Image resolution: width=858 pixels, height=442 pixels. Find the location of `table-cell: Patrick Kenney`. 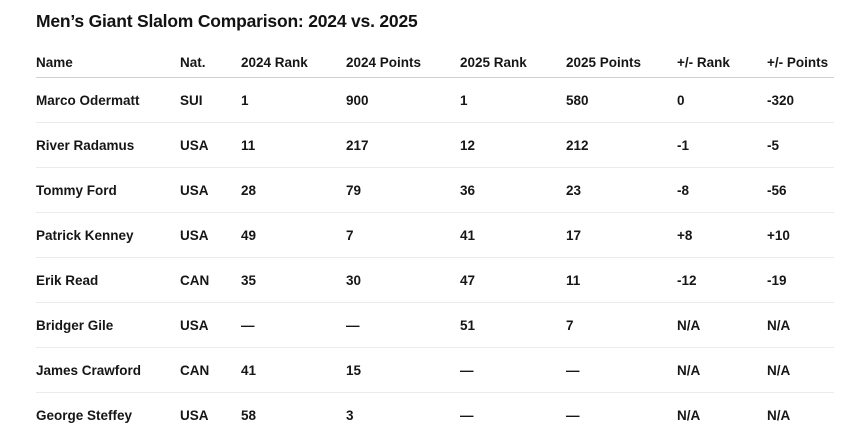

table-cell: Patrick Kenney is located at coordinates (108, 235).